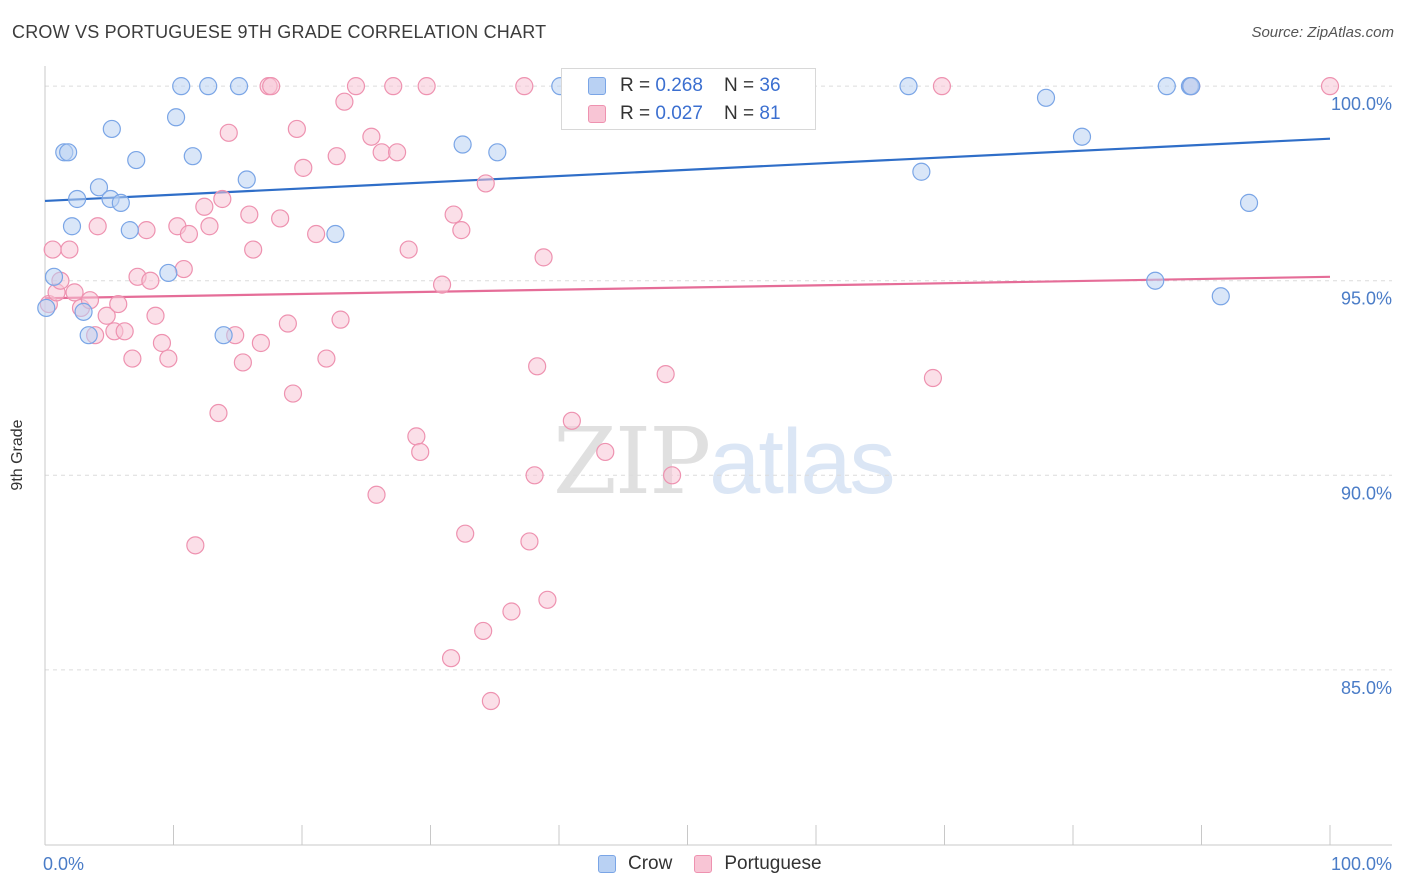 Image resolution: width=1406 pixels, height=892 pixels. What do you see at coordinates (700, 86) in the screenshot?
I see `crow-stats: R = 0.268 N = 36` at bounding box center [700, 86].